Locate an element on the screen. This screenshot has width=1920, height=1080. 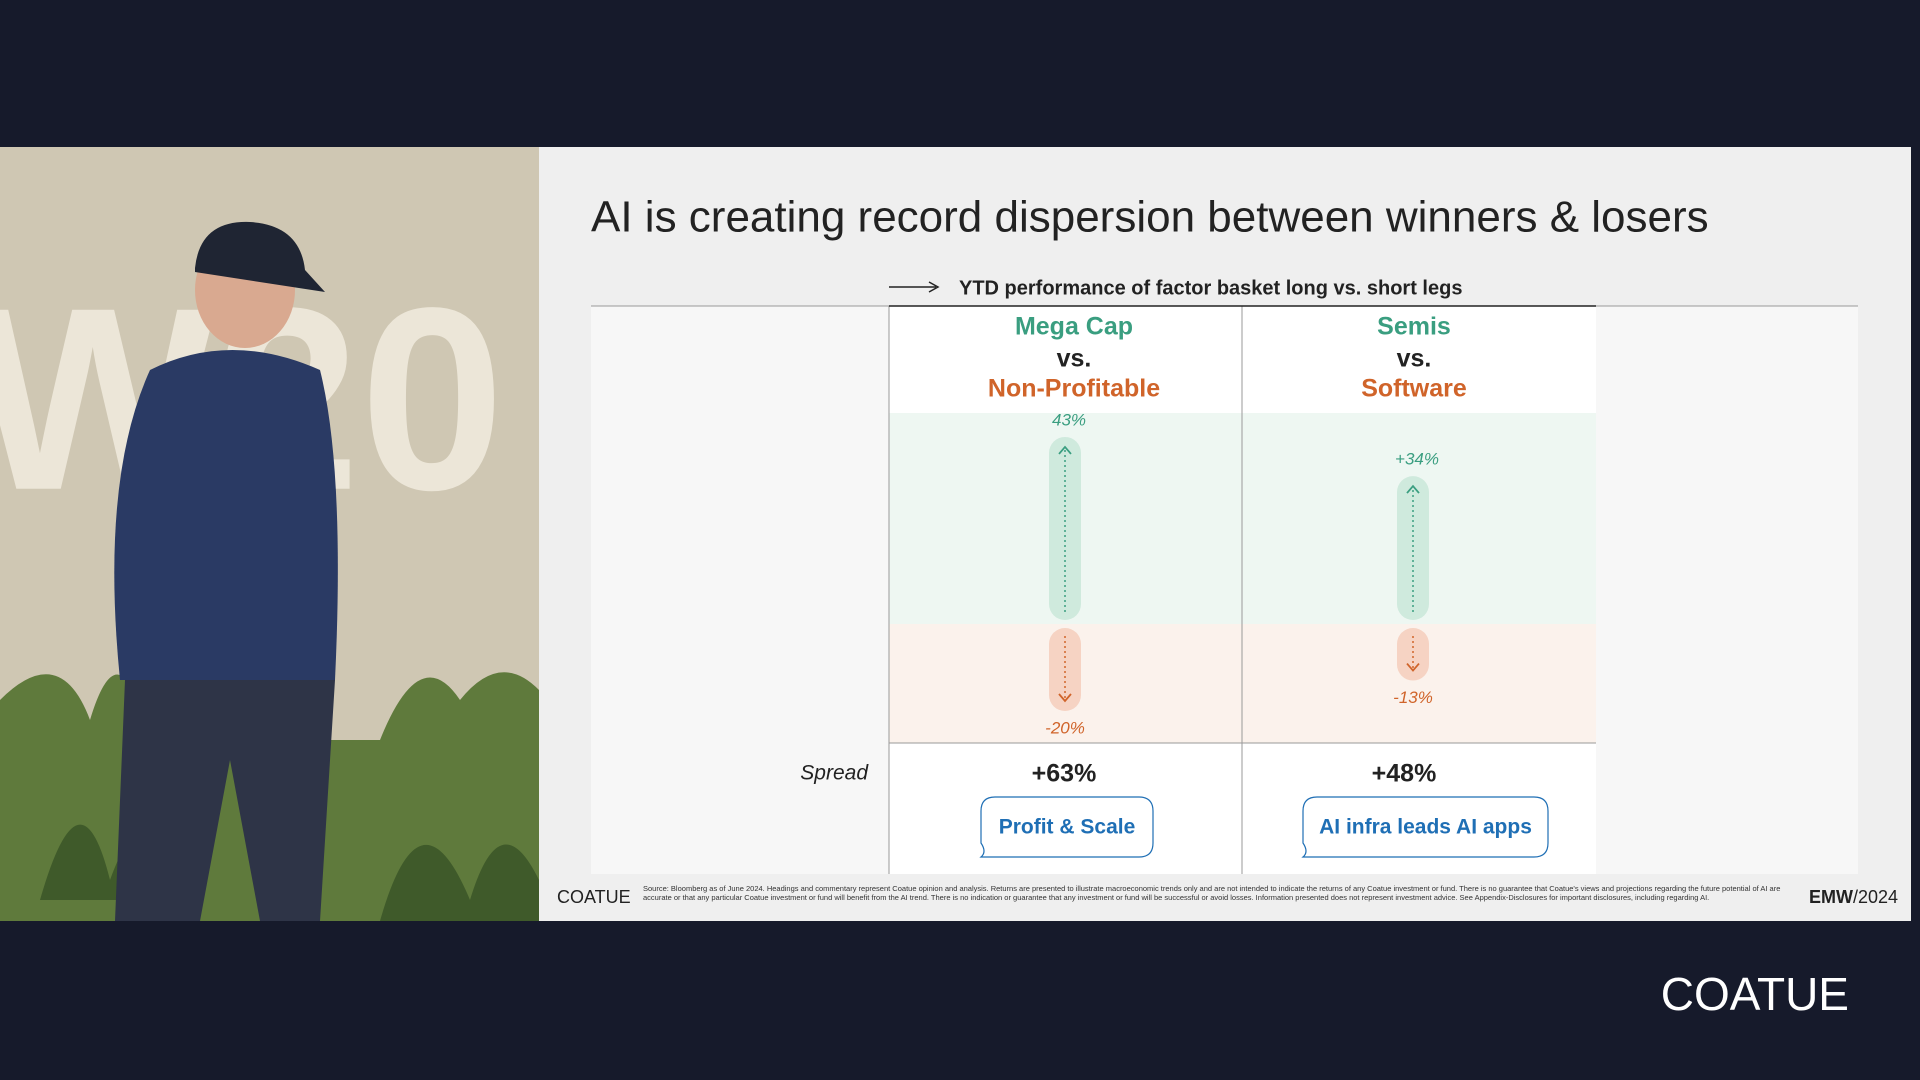
short-value-label: -20% is located at coordinates (1065, 727).